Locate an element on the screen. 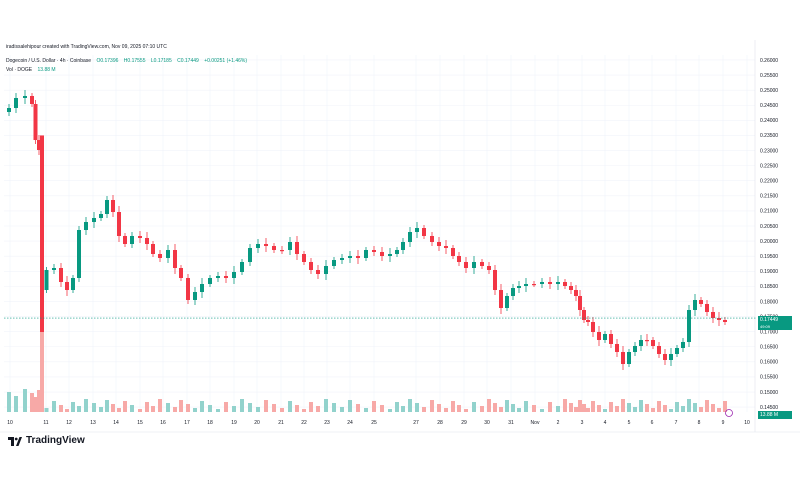  x-tick-label: 21 is located at coordinates (281, 423).